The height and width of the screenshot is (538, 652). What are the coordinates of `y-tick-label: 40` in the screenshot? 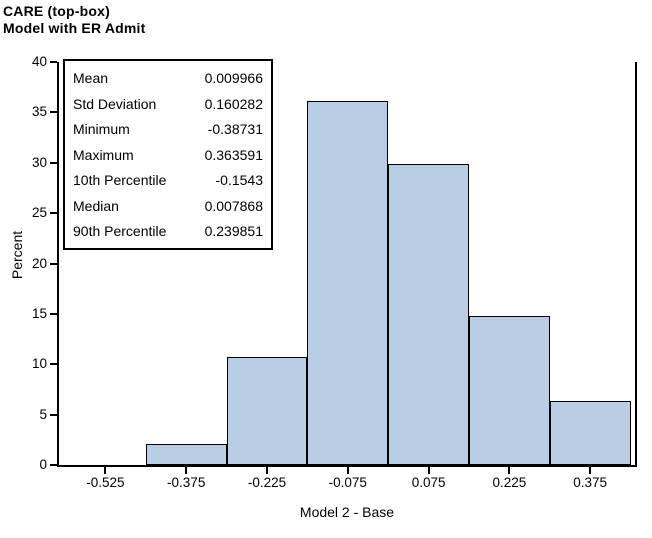 It's located at (39, 61).